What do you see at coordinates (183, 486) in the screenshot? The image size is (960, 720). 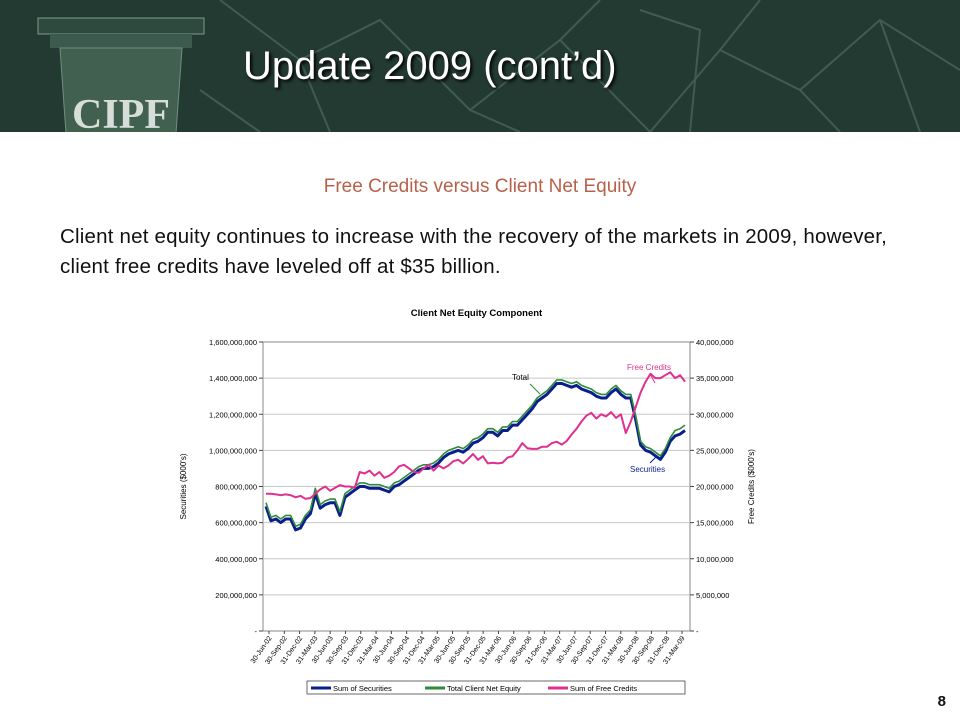 I see `left-axis-label: Securities ($000's)` at bounding box center [183, 486].